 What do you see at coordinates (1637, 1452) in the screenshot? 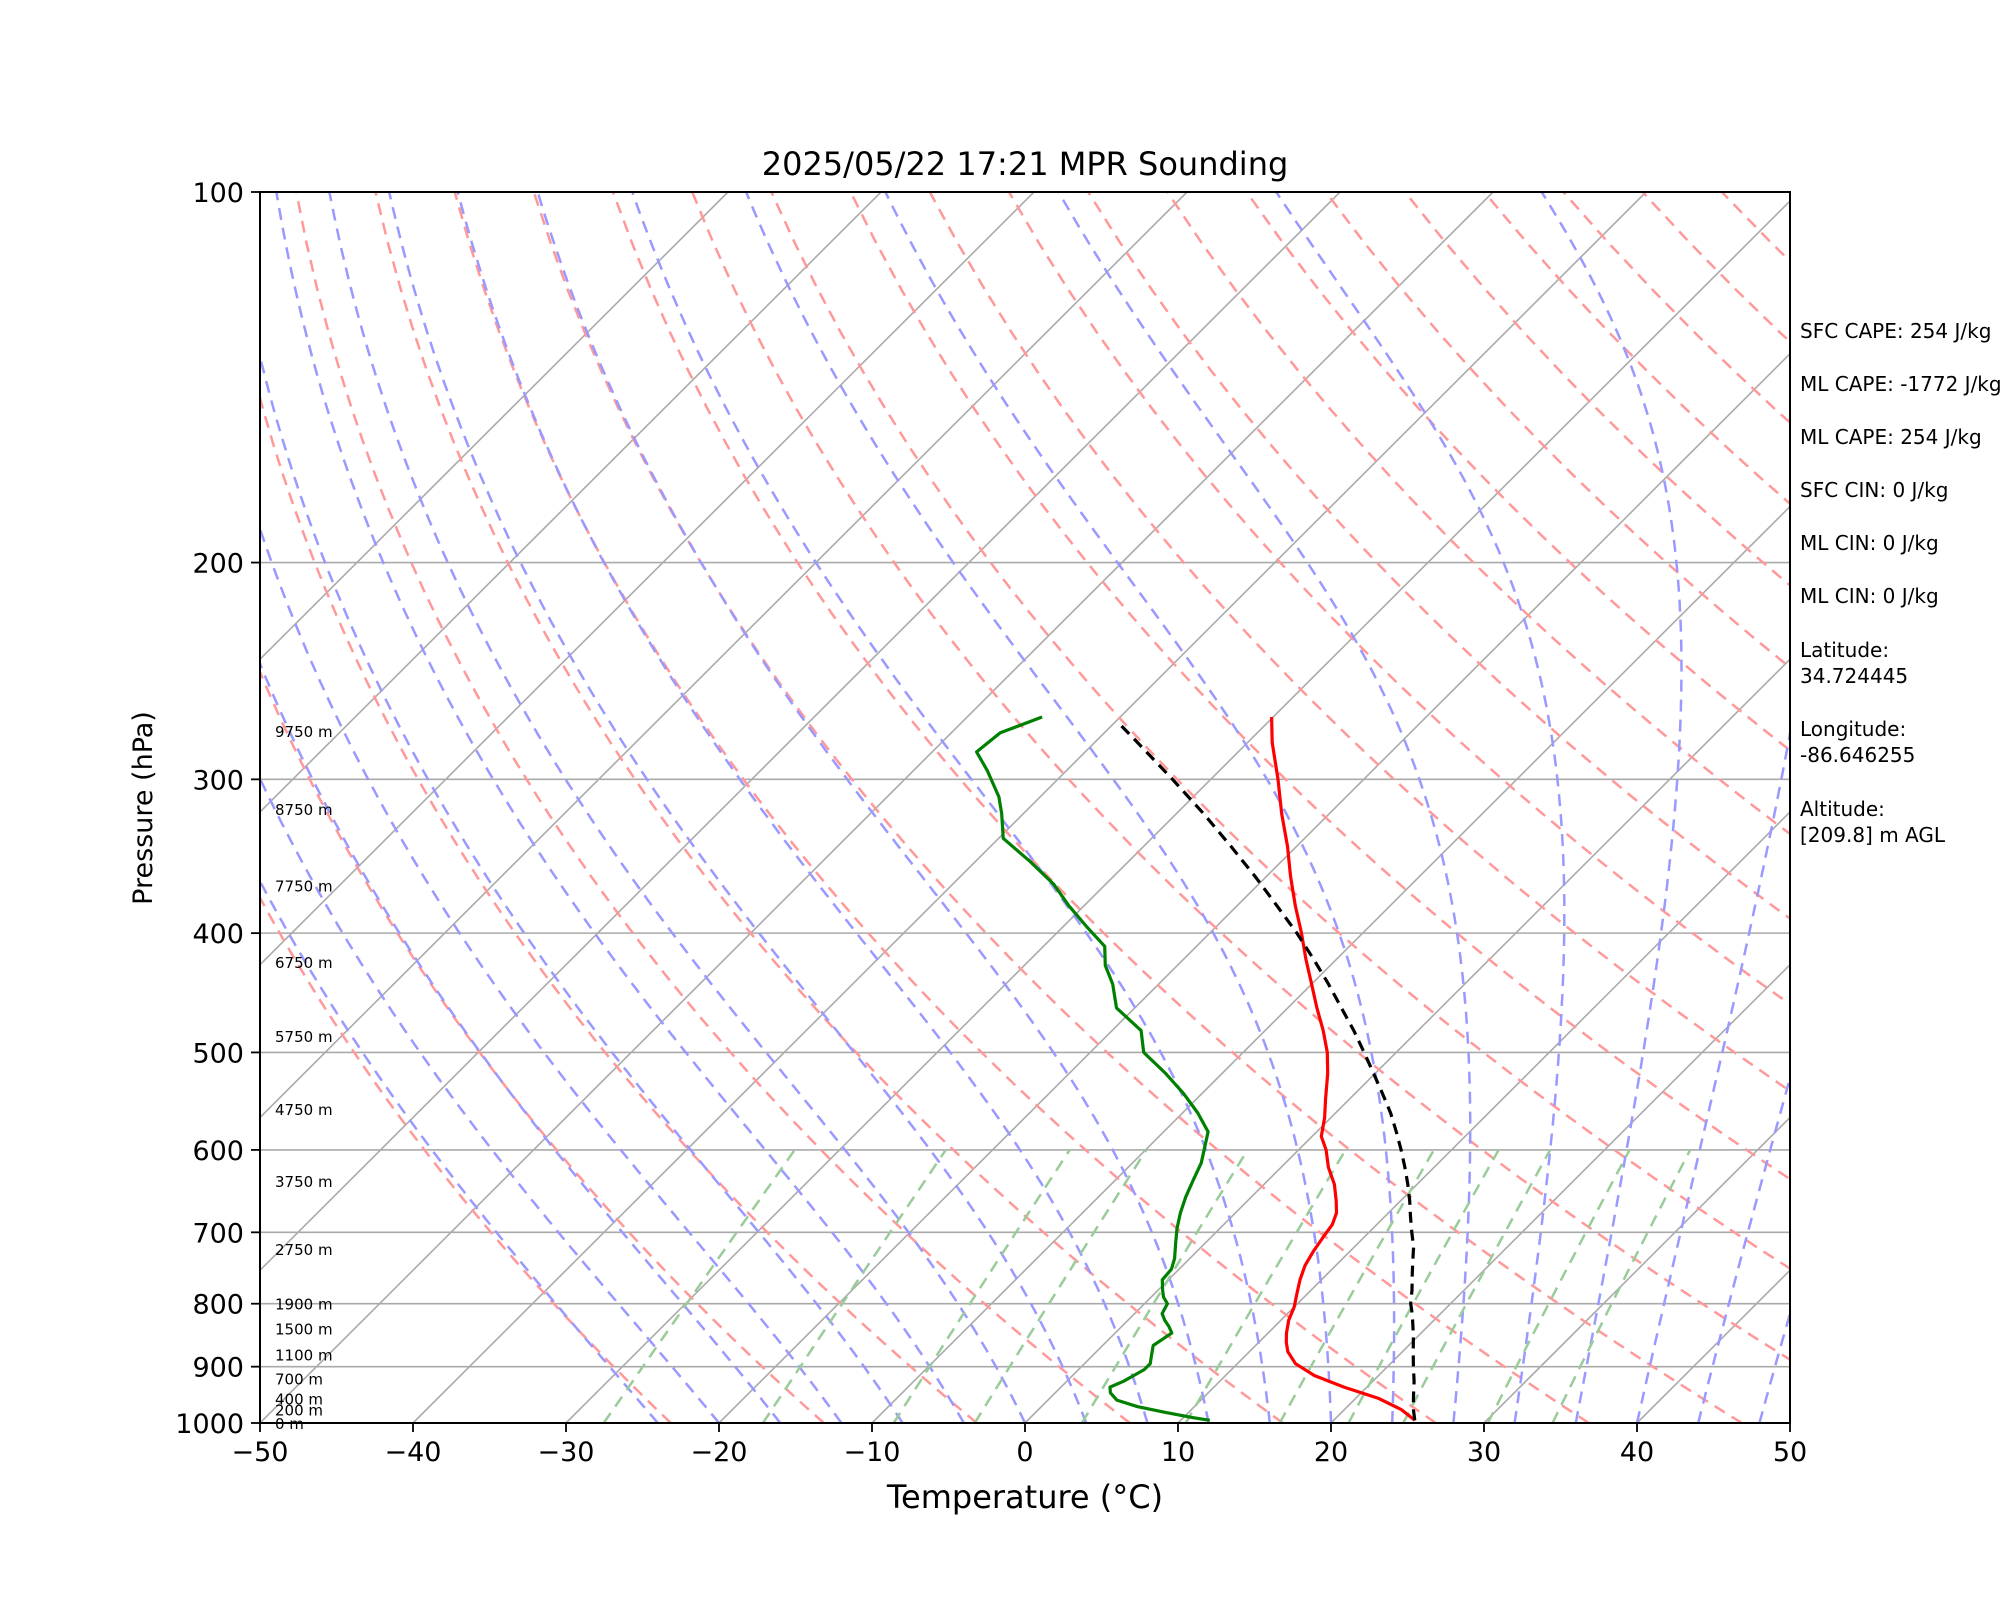
I see `x-tick-label: 40` at bounding box center [1637, 1452].